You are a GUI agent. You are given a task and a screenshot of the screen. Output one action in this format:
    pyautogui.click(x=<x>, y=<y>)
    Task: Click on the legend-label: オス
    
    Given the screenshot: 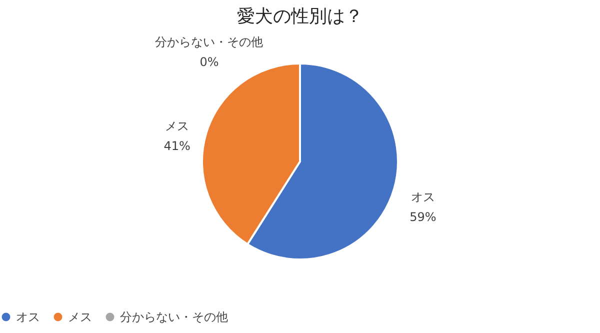 What is the action you would take?
    pyautogui.click(x=28, y=317)
    